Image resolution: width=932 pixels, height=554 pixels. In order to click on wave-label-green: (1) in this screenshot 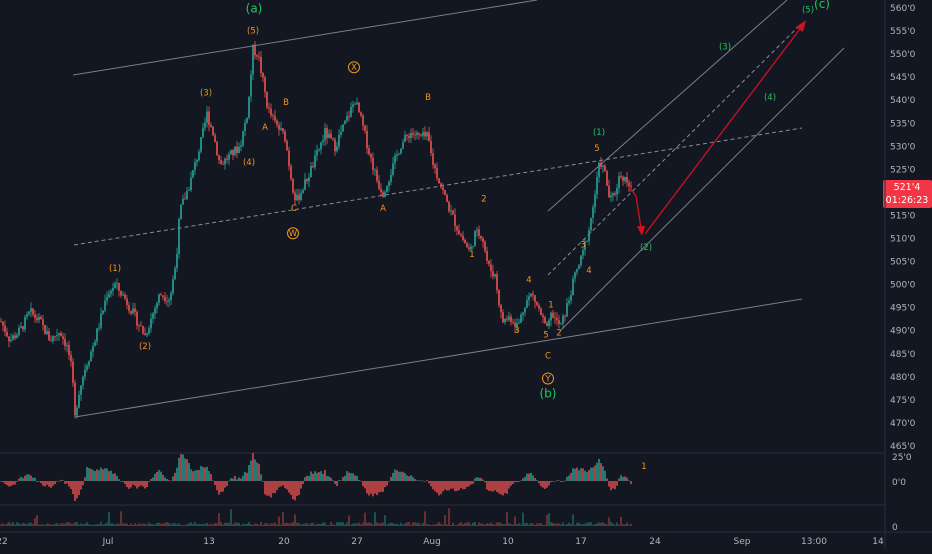, I will do `click(599, 133)`.